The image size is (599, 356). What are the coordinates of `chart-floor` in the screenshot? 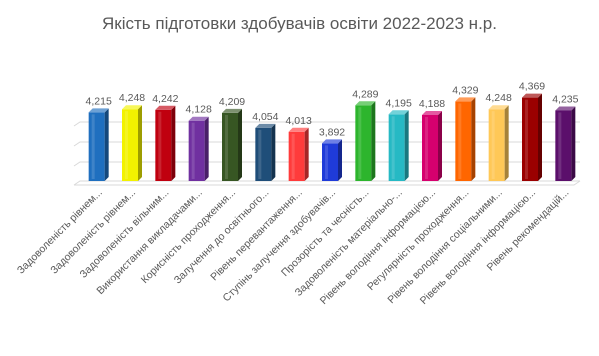 It's located at (327, 183).